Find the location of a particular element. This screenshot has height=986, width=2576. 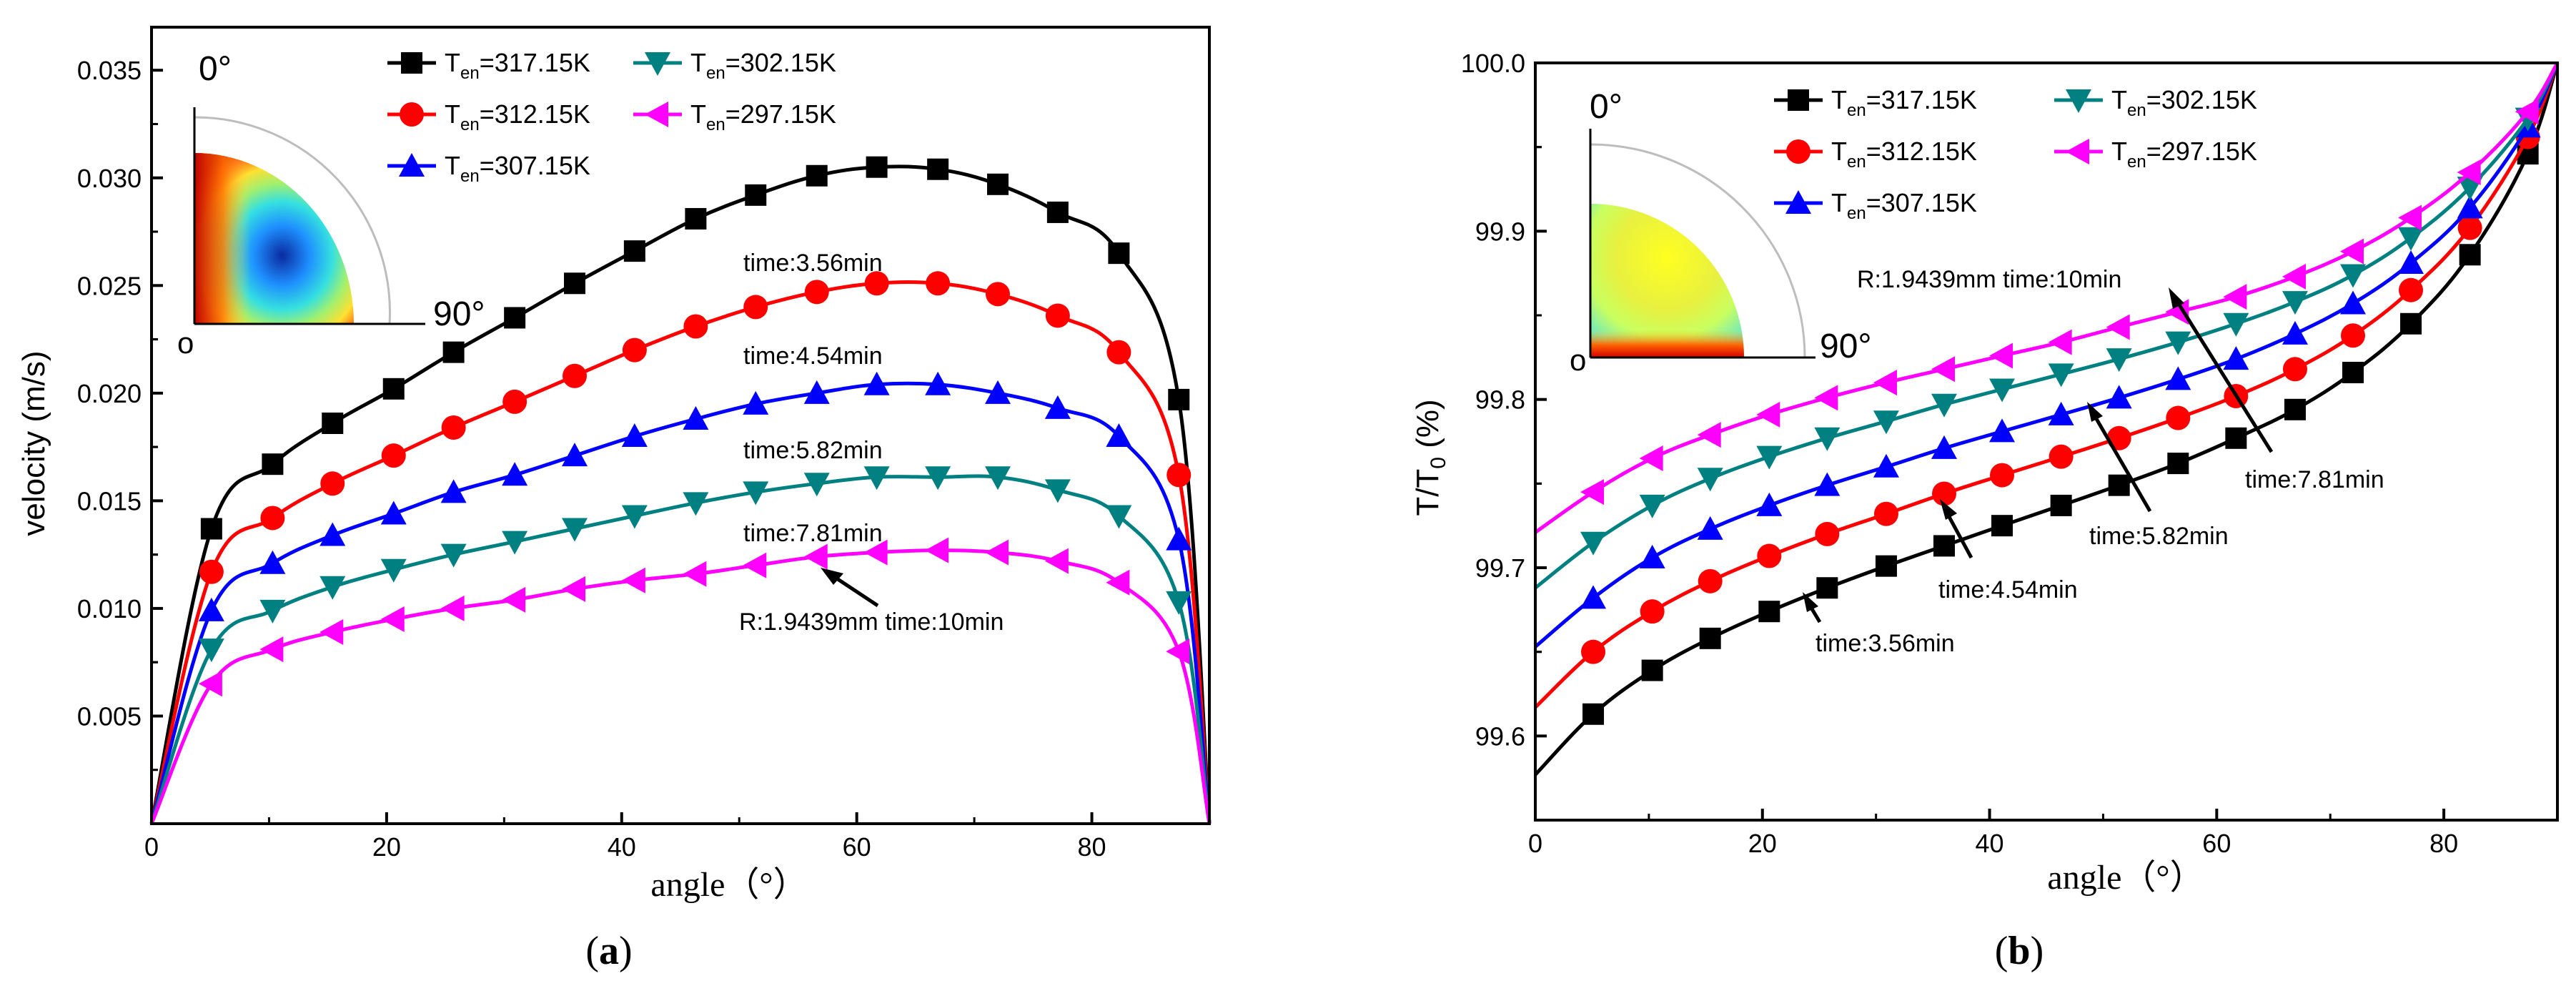

y-tick-label-a-7: 0.035 is located at coordinates (109, 70).